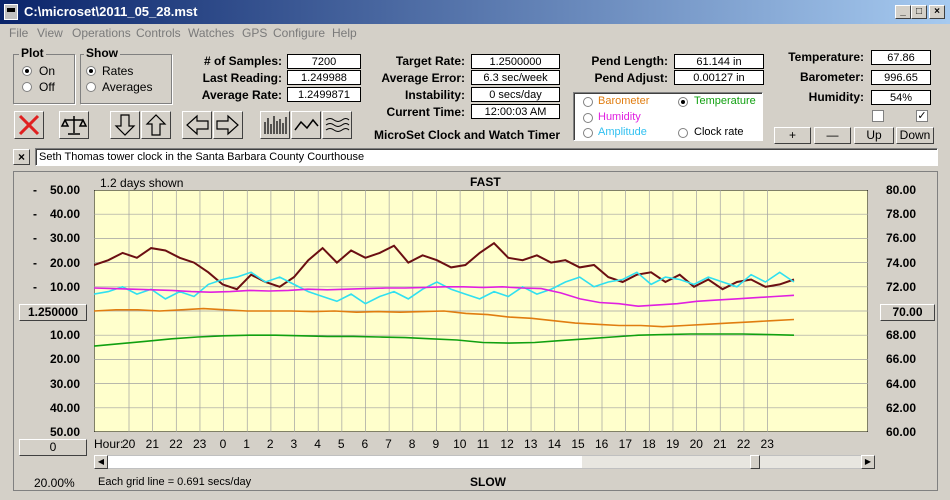 The height and width of the screenshot is (500, 950). I want to click on down-button: Down, so click(915, 135).